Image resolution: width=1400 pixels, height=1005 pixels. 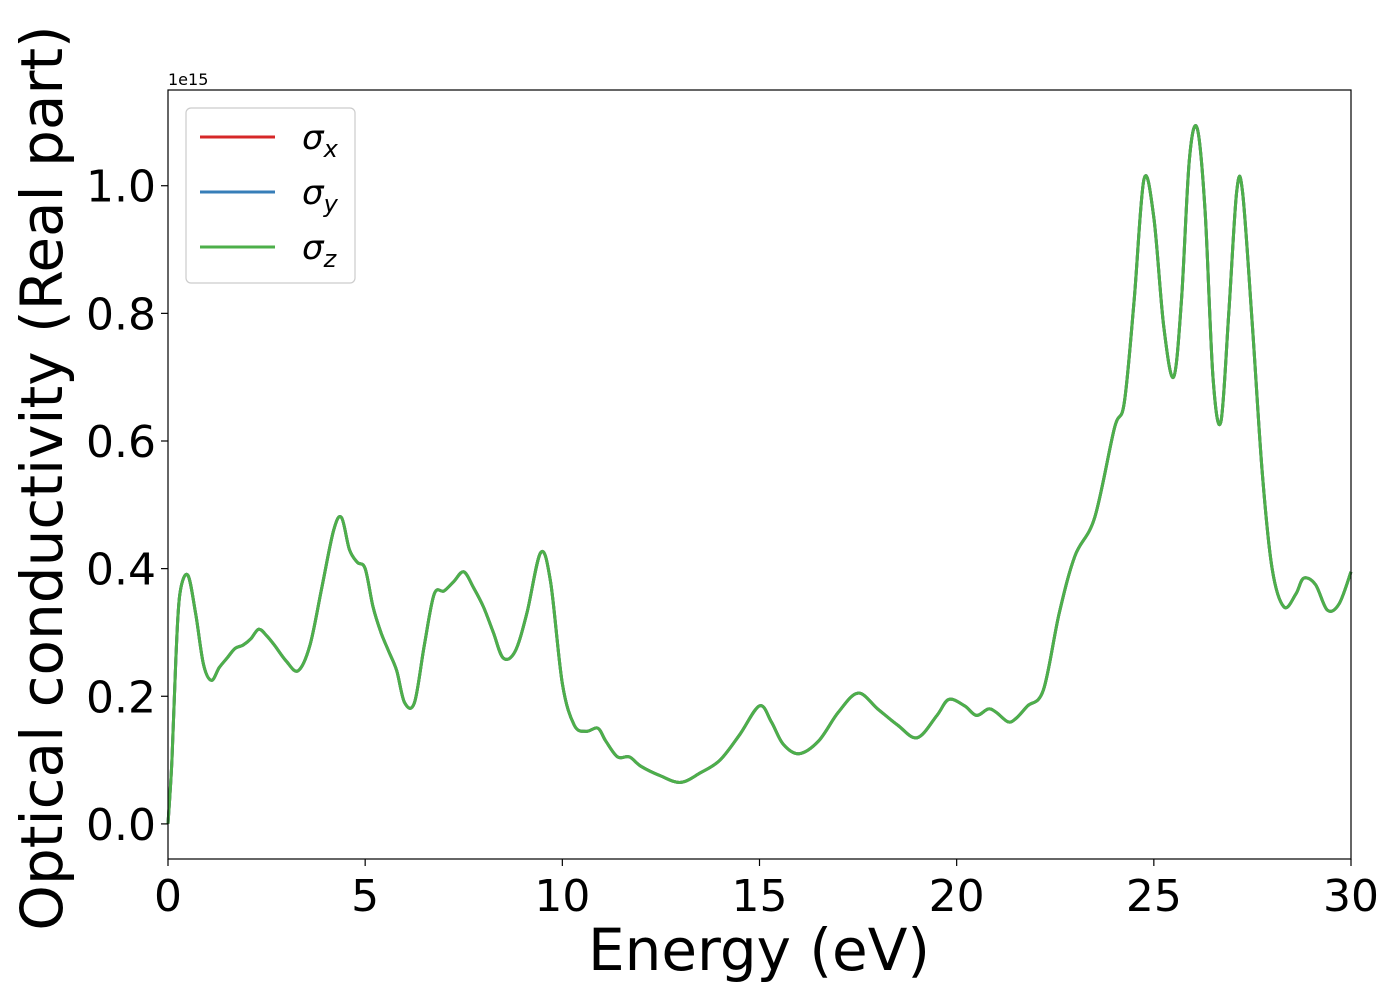 I want to click on x-tick-label: 30, so click(x=1351, y=896).